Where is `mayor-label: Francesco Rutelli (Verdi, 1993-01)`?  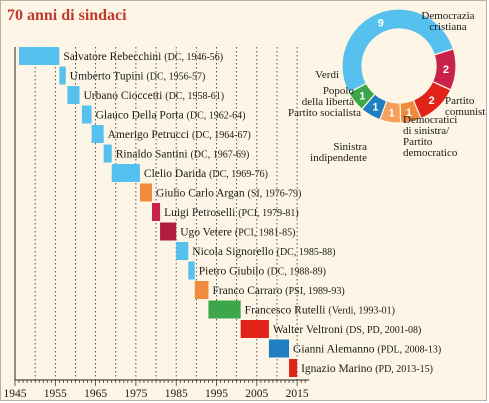 mayor-label: Francesco Rutelli (Verdi, 1993-01) is located at coordinates (320, 311).